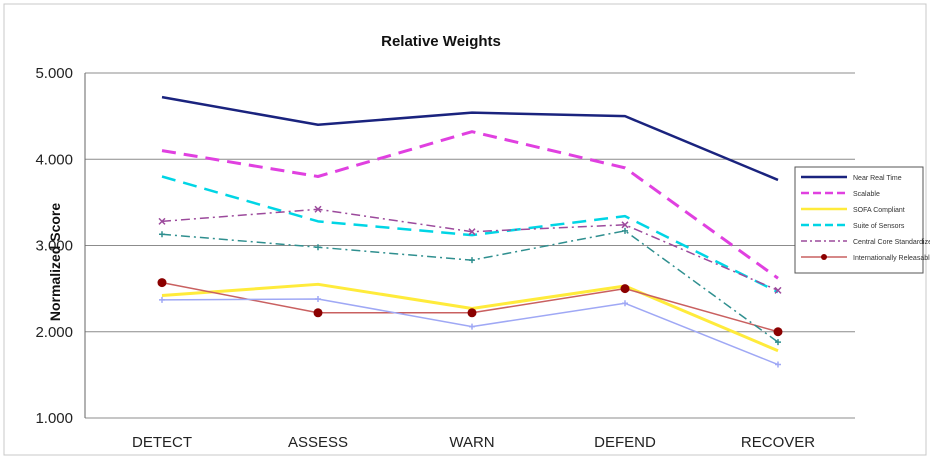  Describe the element at coordinates (879, 226) in the screenshot. I see `legend-label: Suite of Sensors` at that location.